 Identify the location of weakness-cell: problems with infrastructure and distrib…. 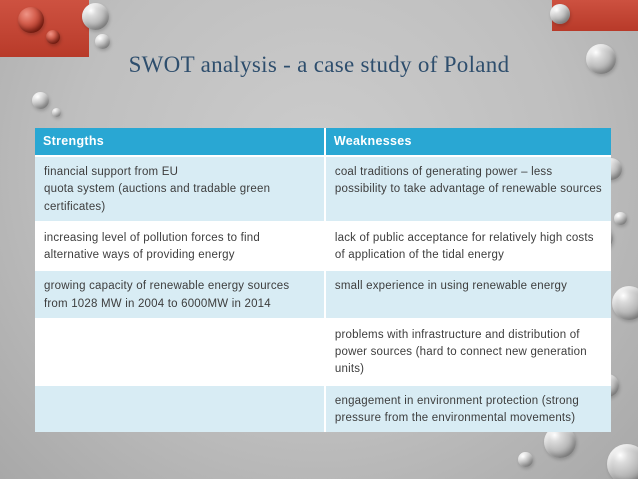
(460, 352).